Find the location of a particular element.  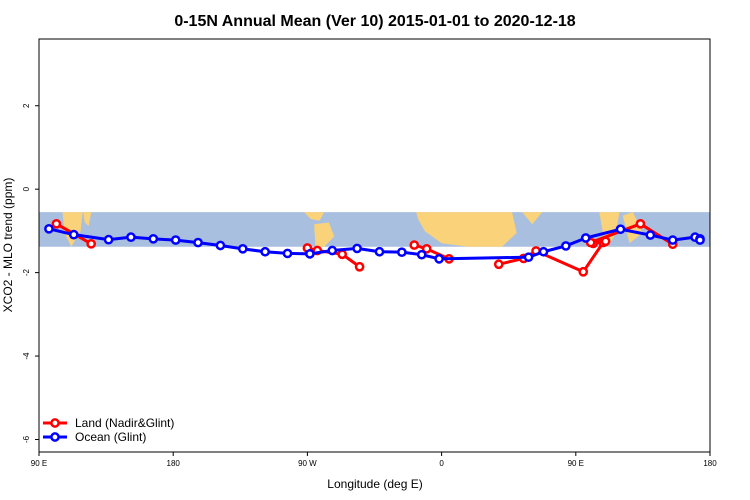

x-tick-label: 0 is located at coordinates (441, 463).